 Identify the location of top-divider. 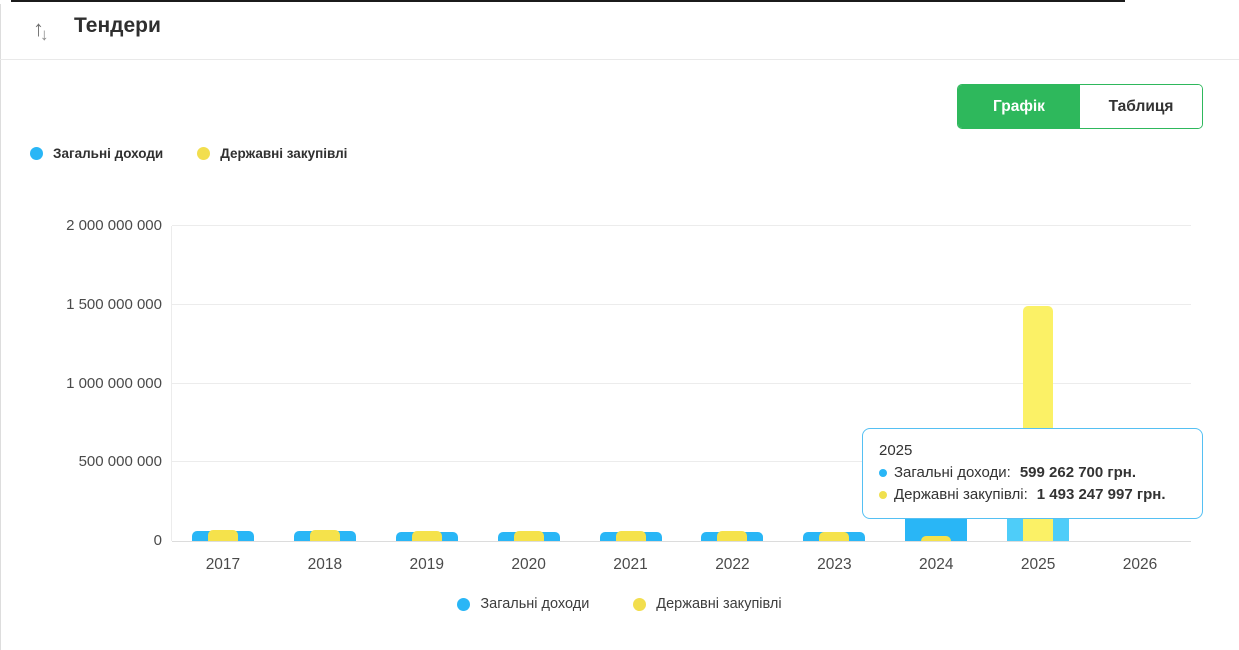
(568, 1).